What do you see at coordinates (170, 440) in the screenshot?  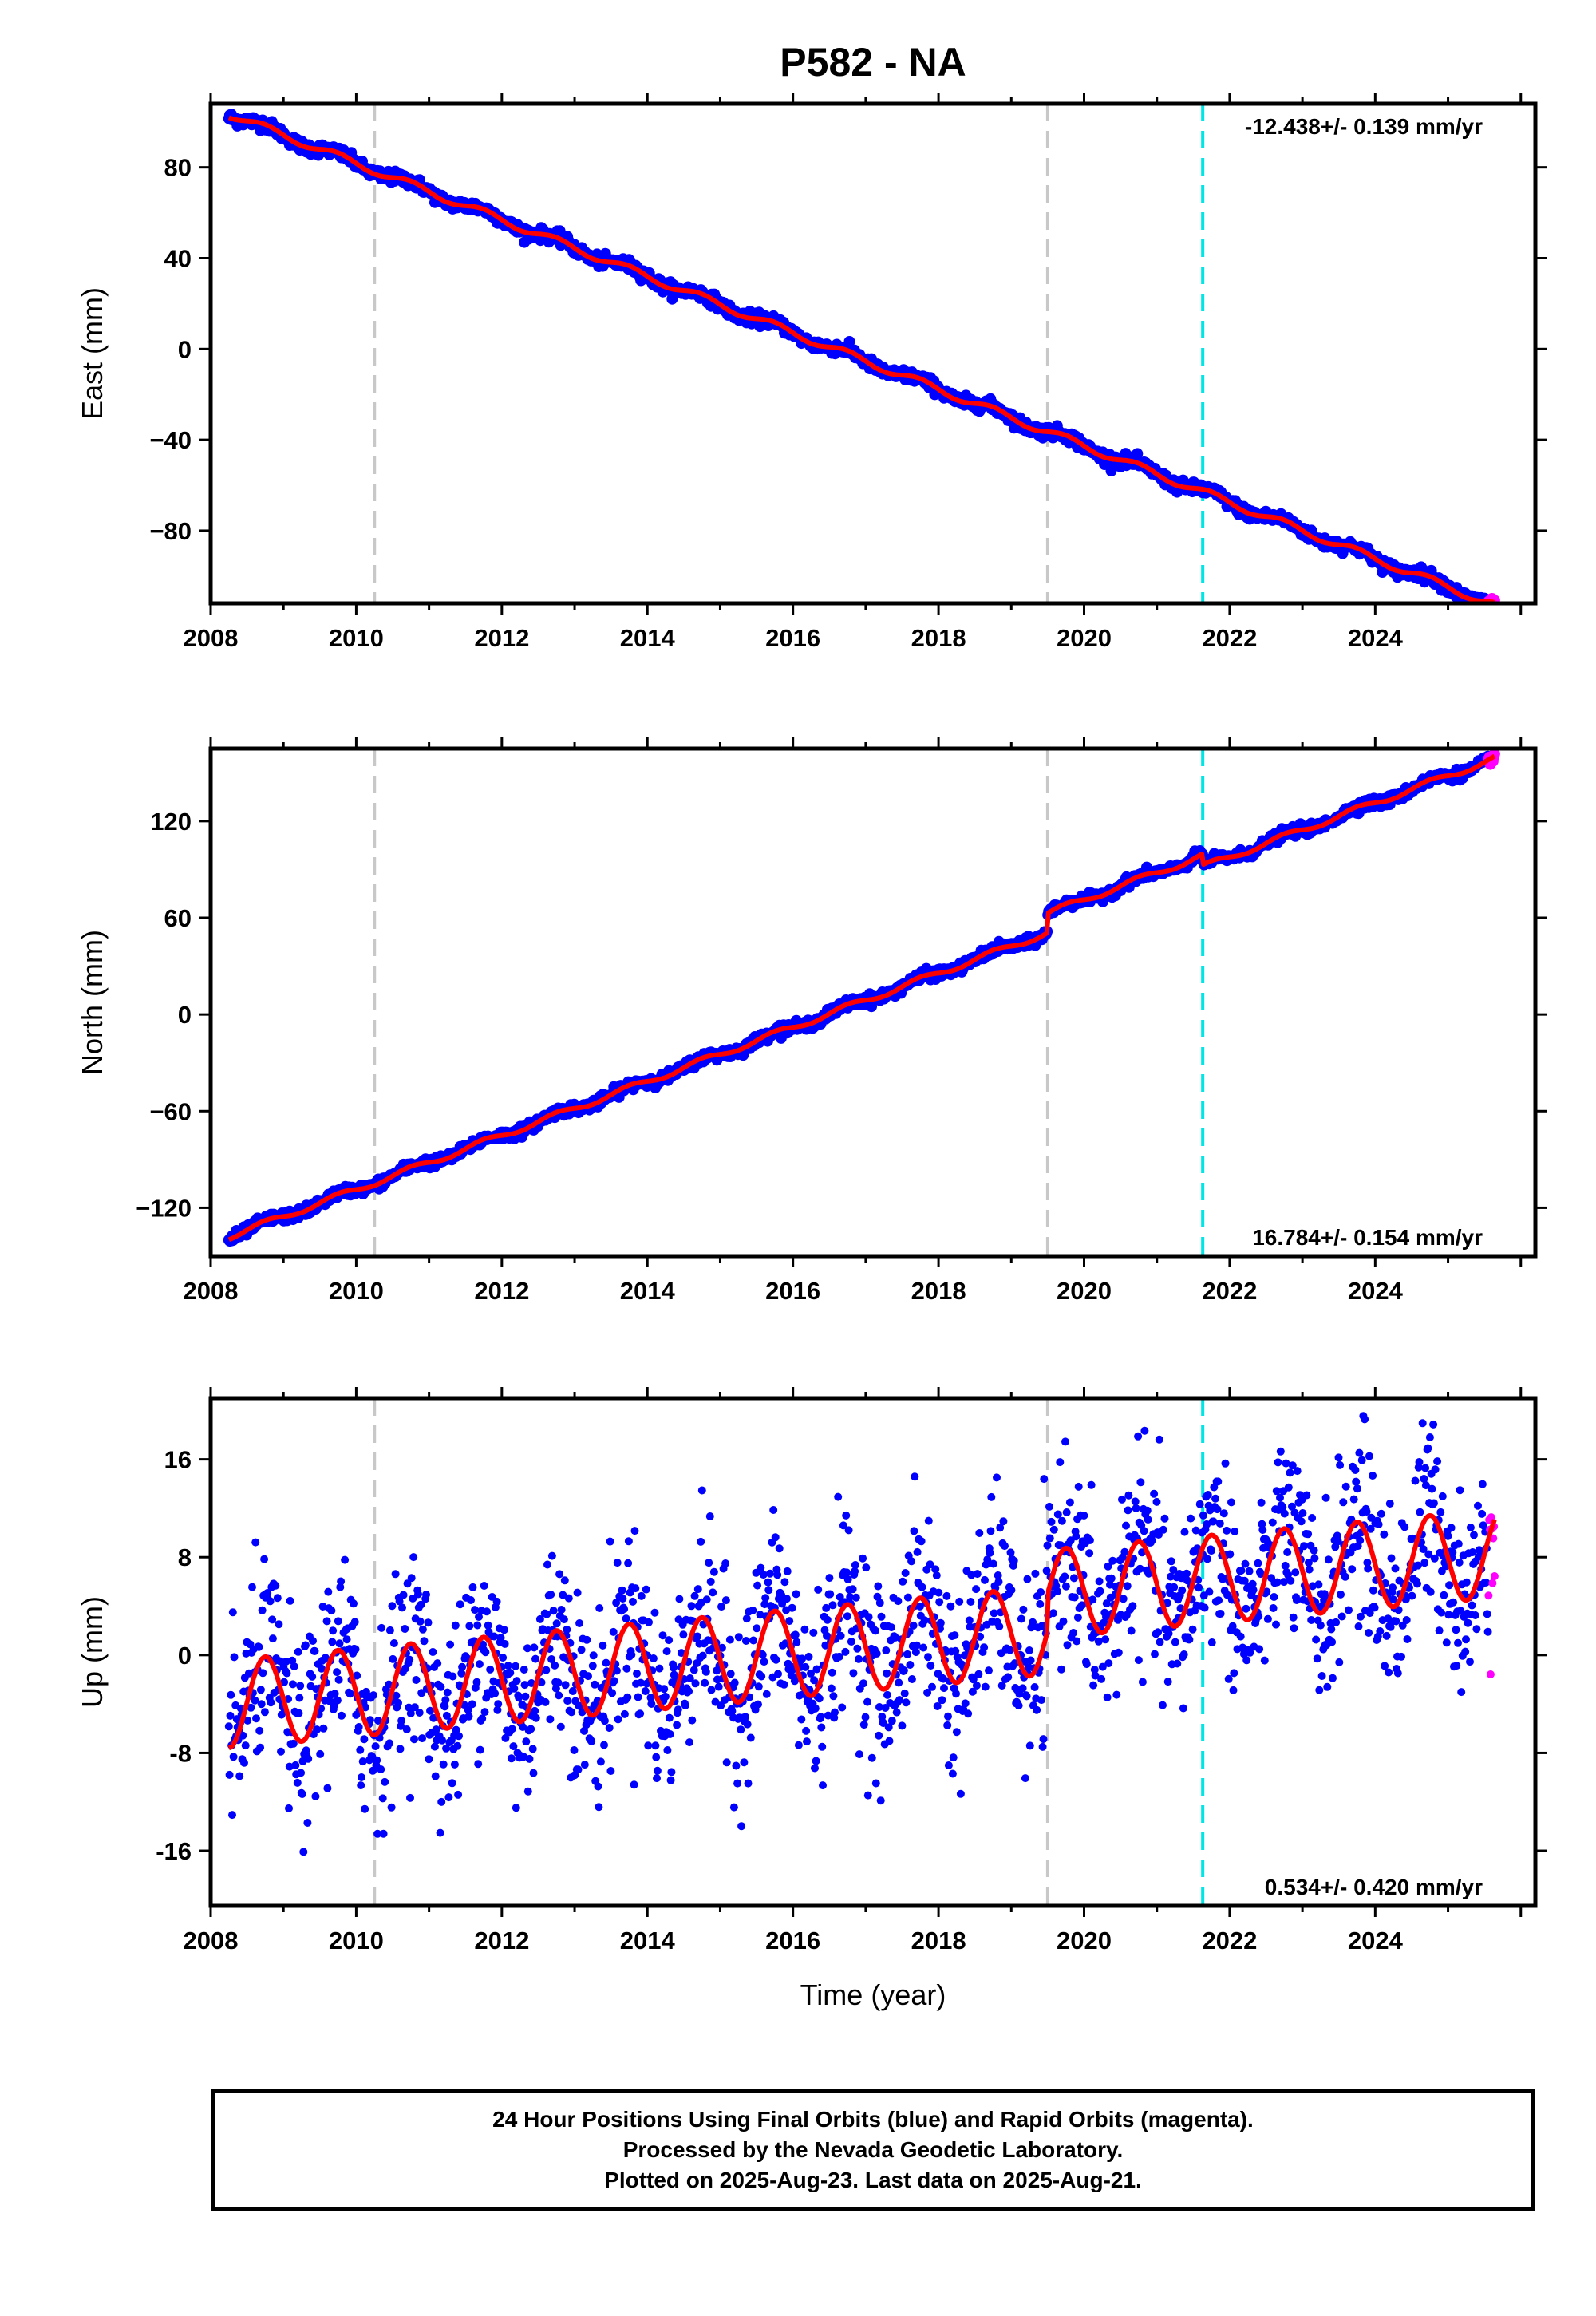 I see `y-tick-label: −40` at bounding box center [170, 440].